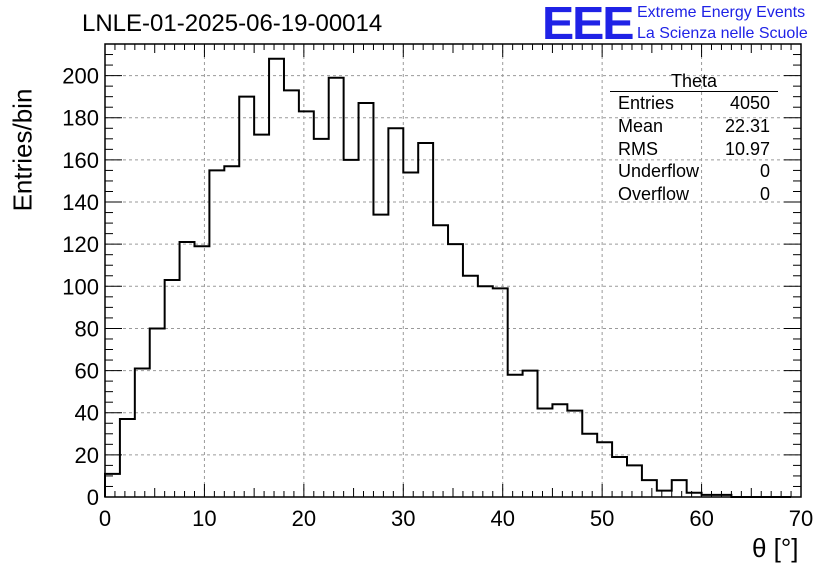  Describe the element at coordinates (654, 194) in the screenshot. I see `stats-label: Overflow` at that location.